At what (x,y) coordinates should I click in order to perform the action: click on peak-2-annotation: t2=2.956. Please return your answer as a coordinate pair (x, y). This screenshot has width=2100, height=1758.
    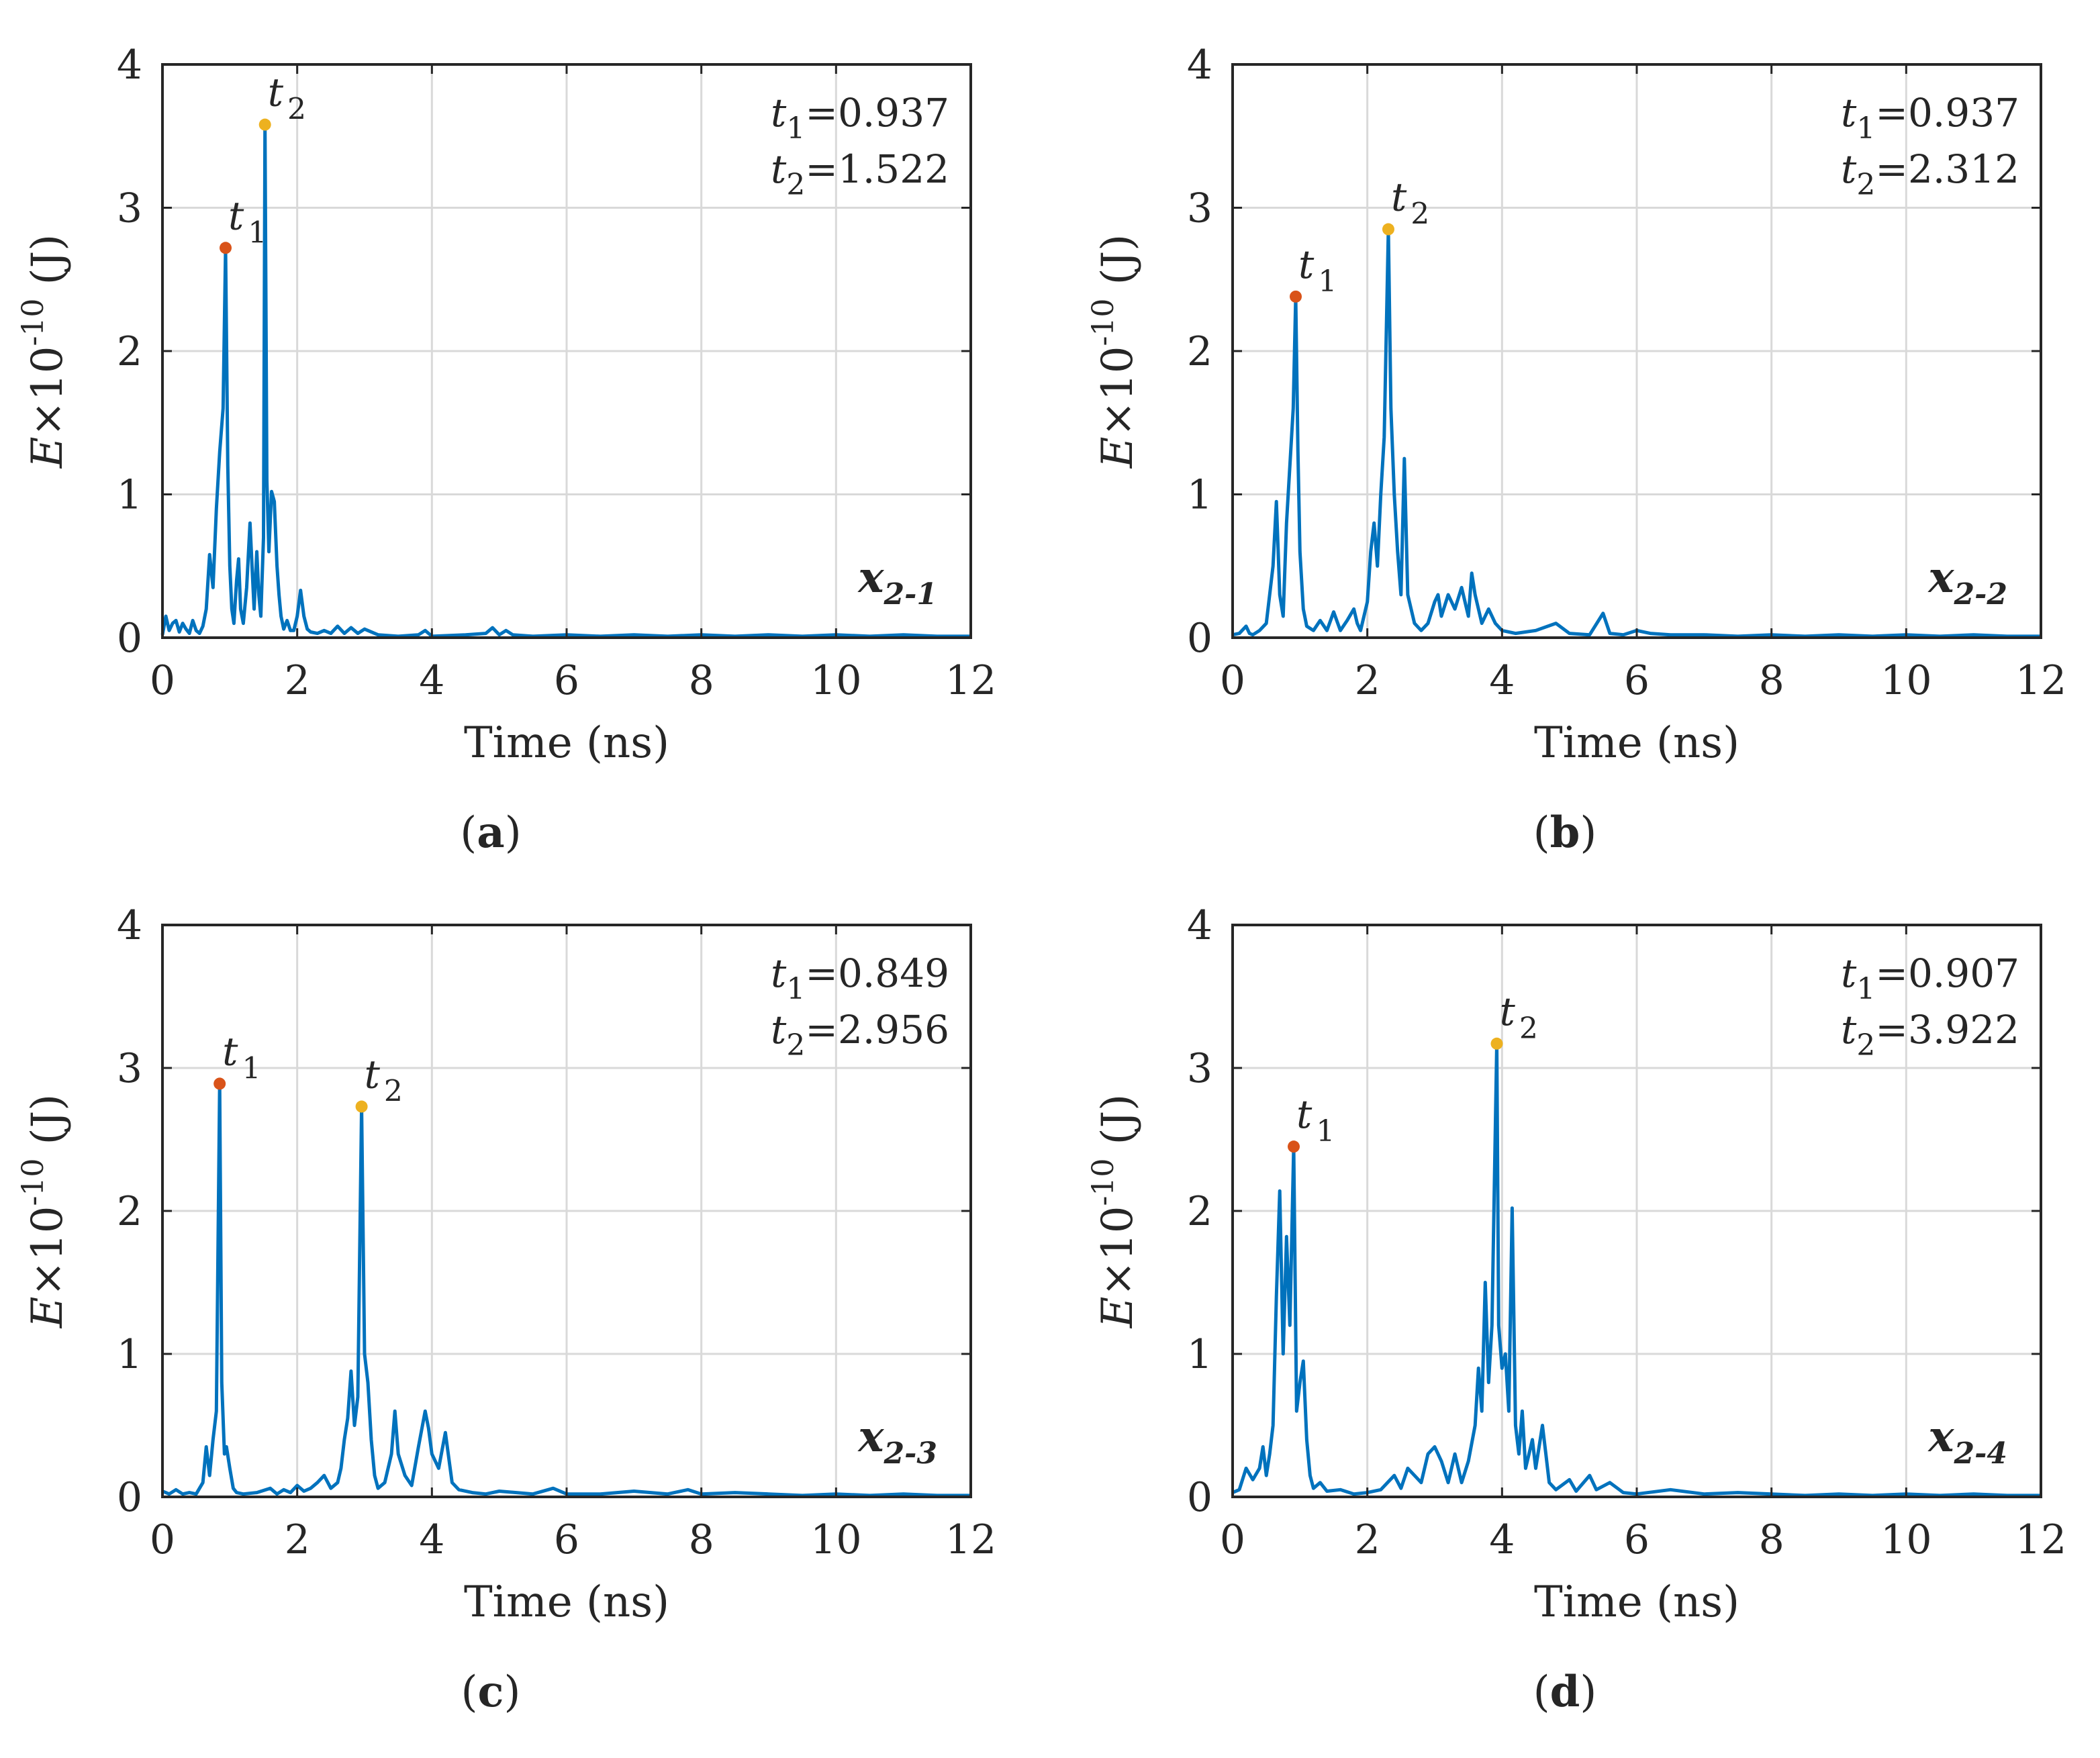
    Looking at the image, I should click on (860, 1035).